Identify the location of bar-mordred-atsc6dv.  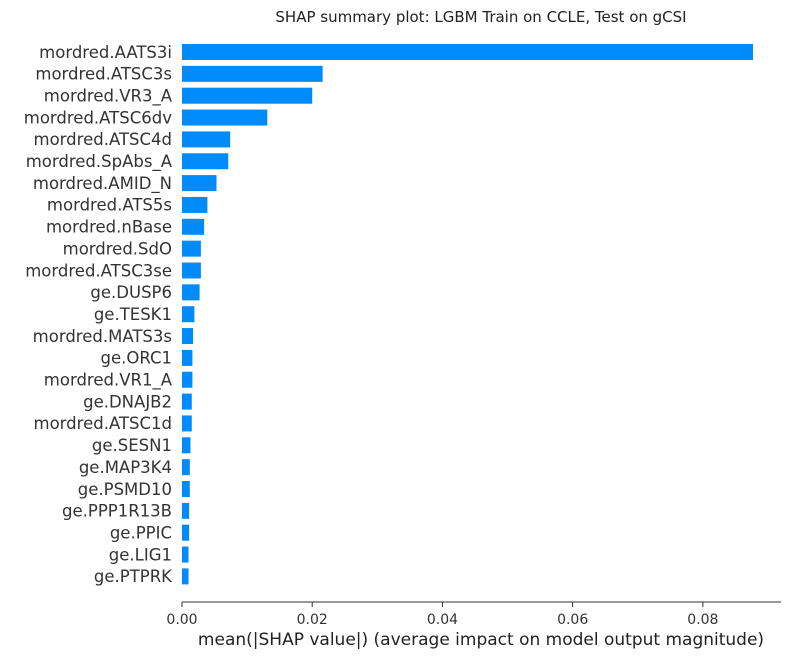
(225, 117).